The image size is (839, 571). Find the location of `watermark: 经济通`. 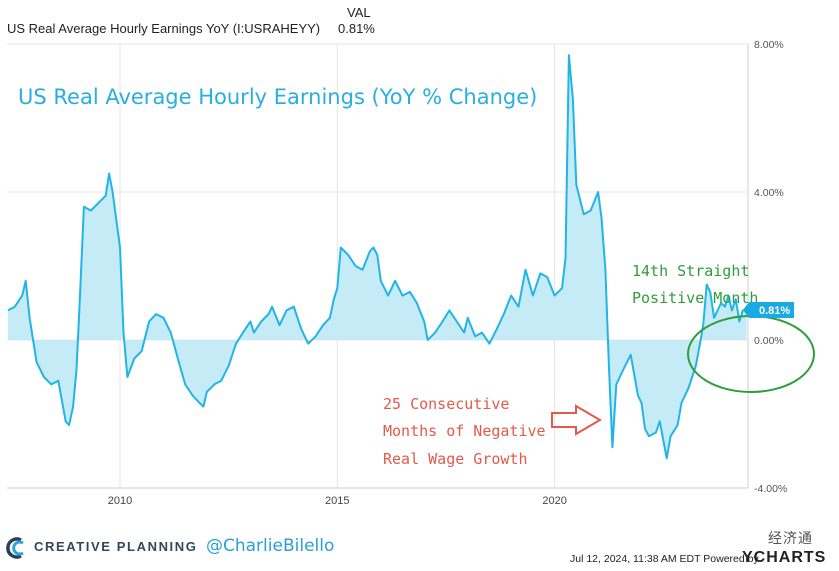

watermark: 经济通 is located at coordinates (790, 538).